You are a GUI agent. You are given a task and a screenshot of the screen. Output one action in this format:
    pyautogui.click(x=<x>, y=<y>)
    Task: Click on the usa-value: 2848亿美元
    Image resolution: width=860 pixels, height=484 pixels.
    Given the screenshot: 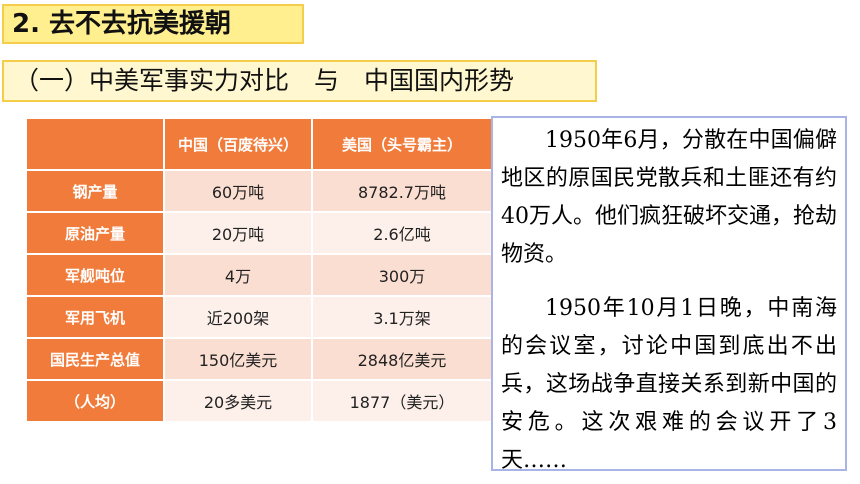 What is the action you would take?
    pyautogui.click(x=402, y=359)
    